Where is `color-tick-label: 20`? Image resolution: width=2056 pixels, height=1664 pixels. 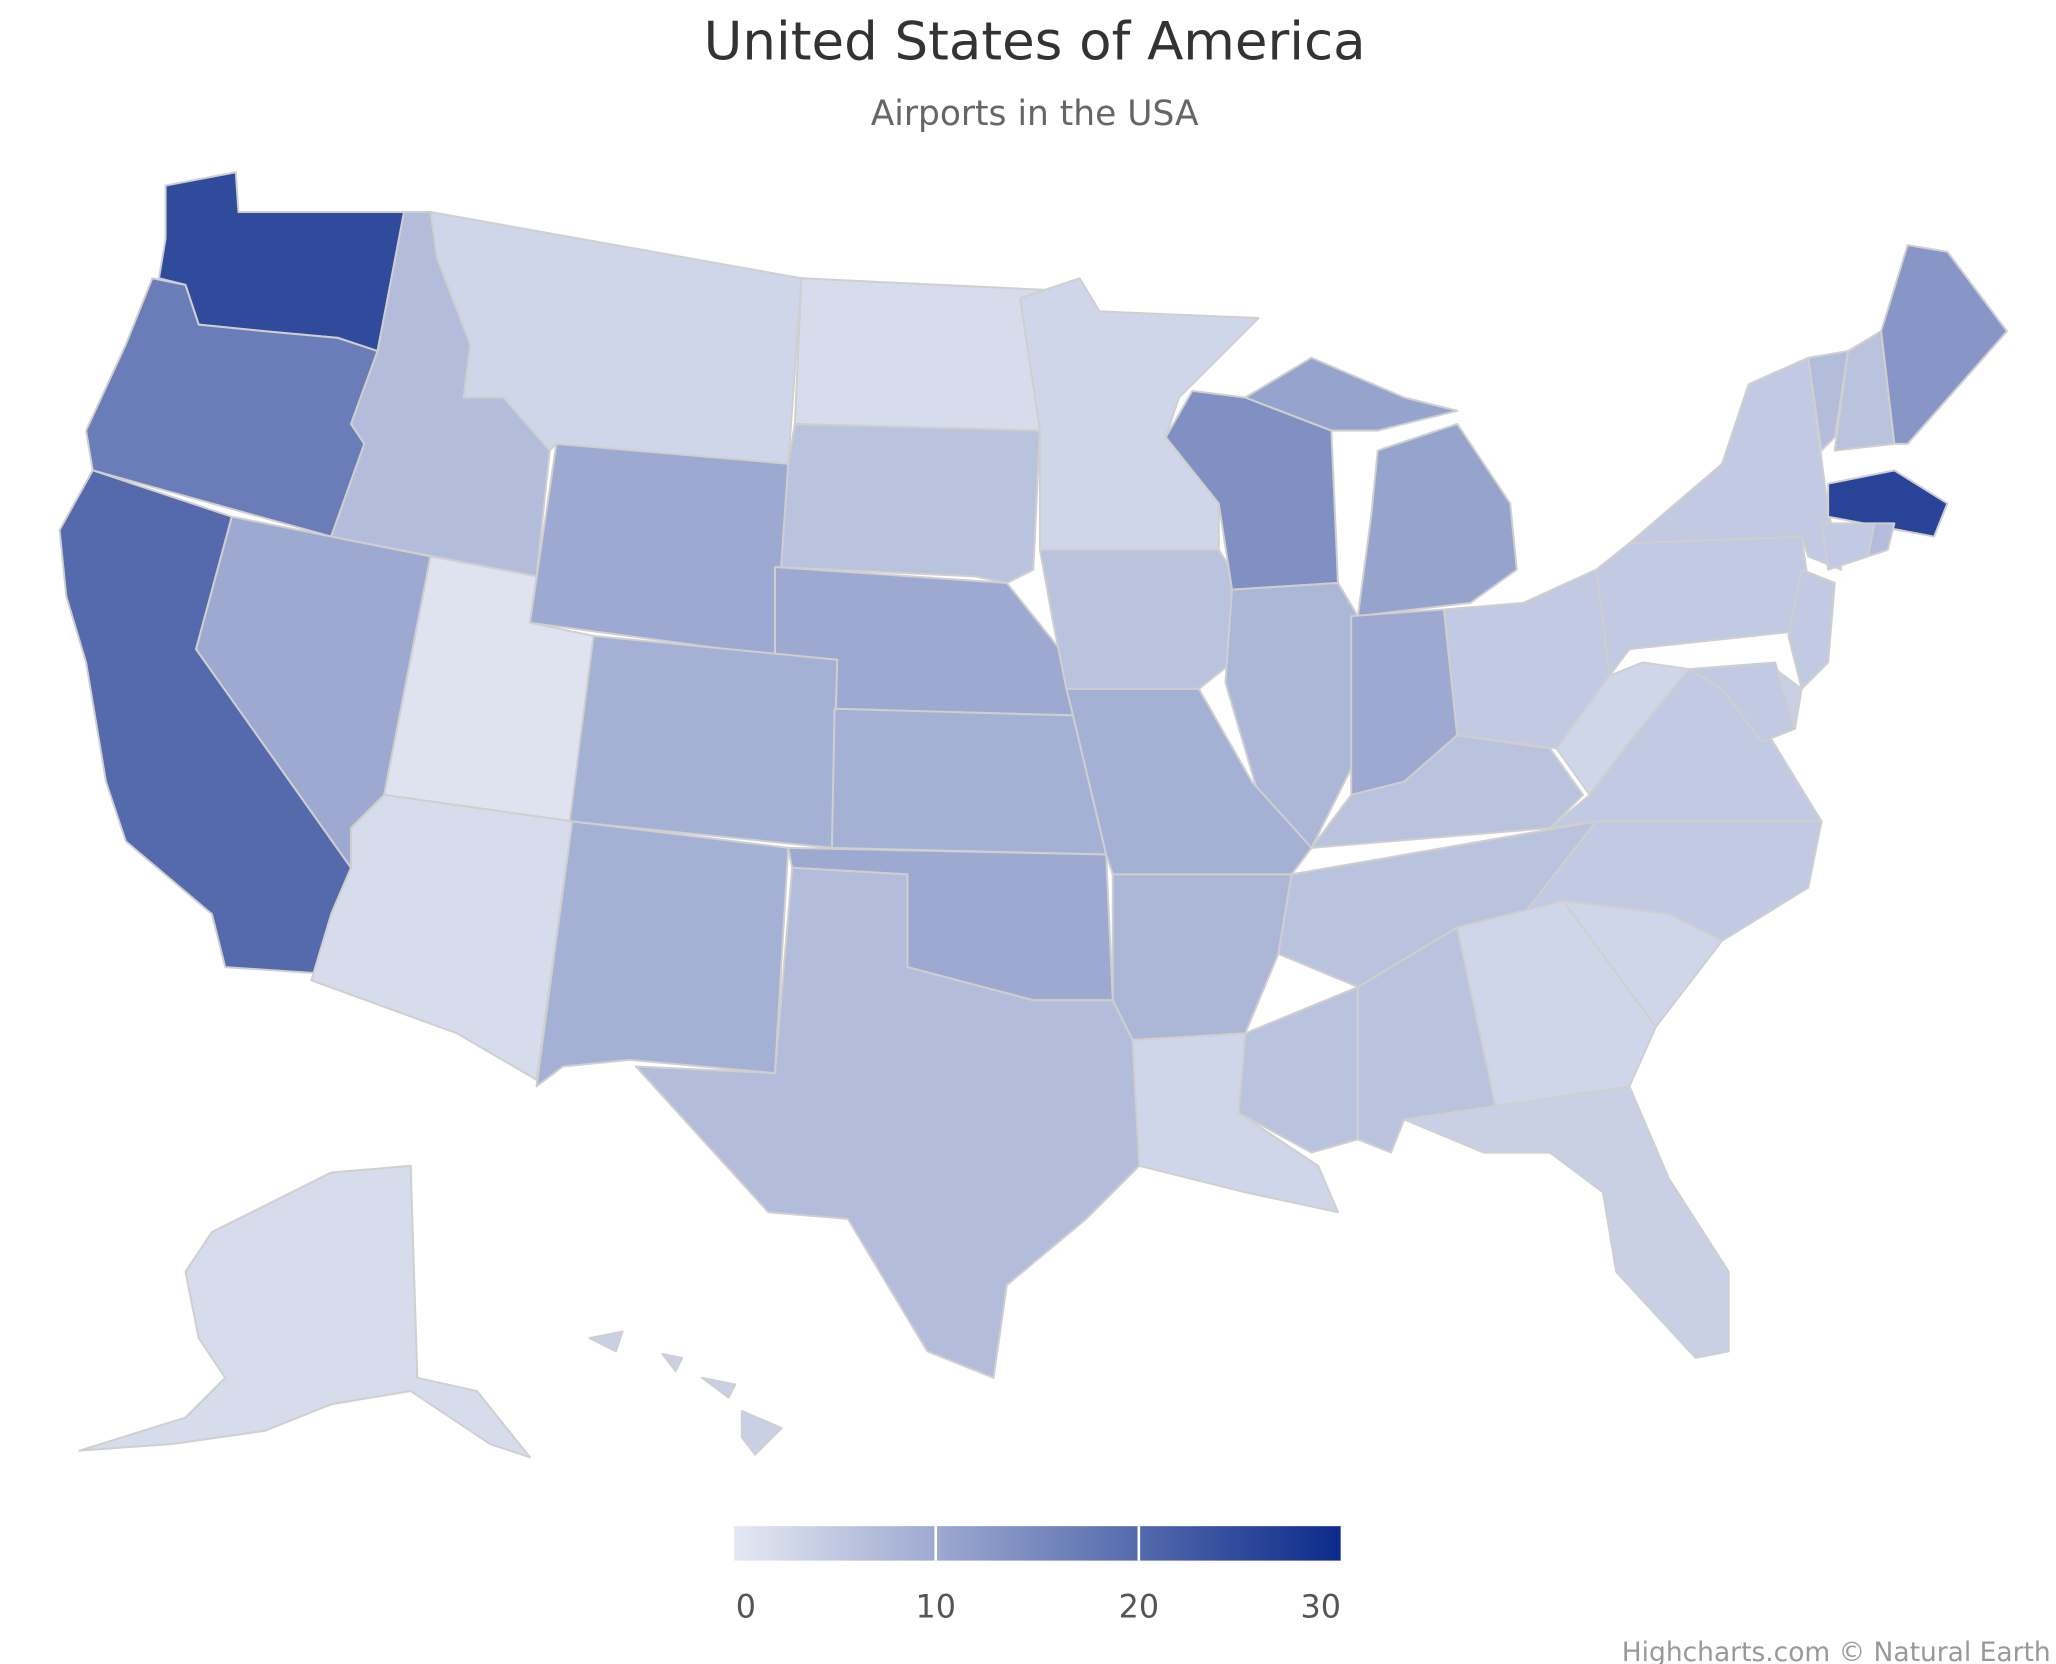
color-tick-label: 20 is located at coordinates (1139, 1606).